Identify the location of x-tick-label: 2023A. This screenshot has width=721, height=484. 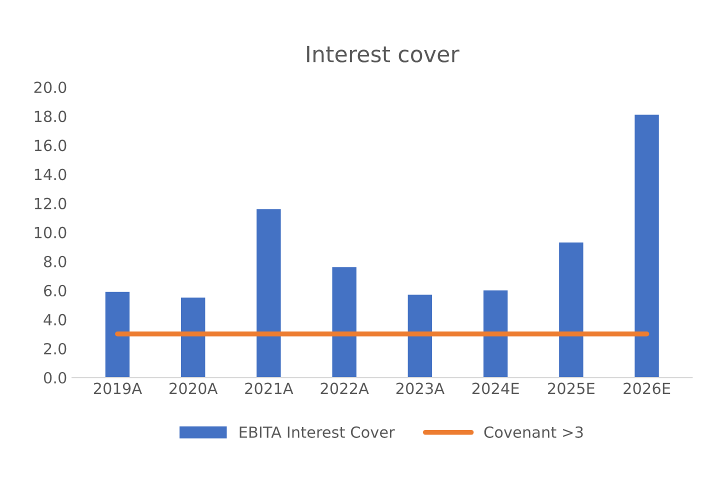
(420, 388).